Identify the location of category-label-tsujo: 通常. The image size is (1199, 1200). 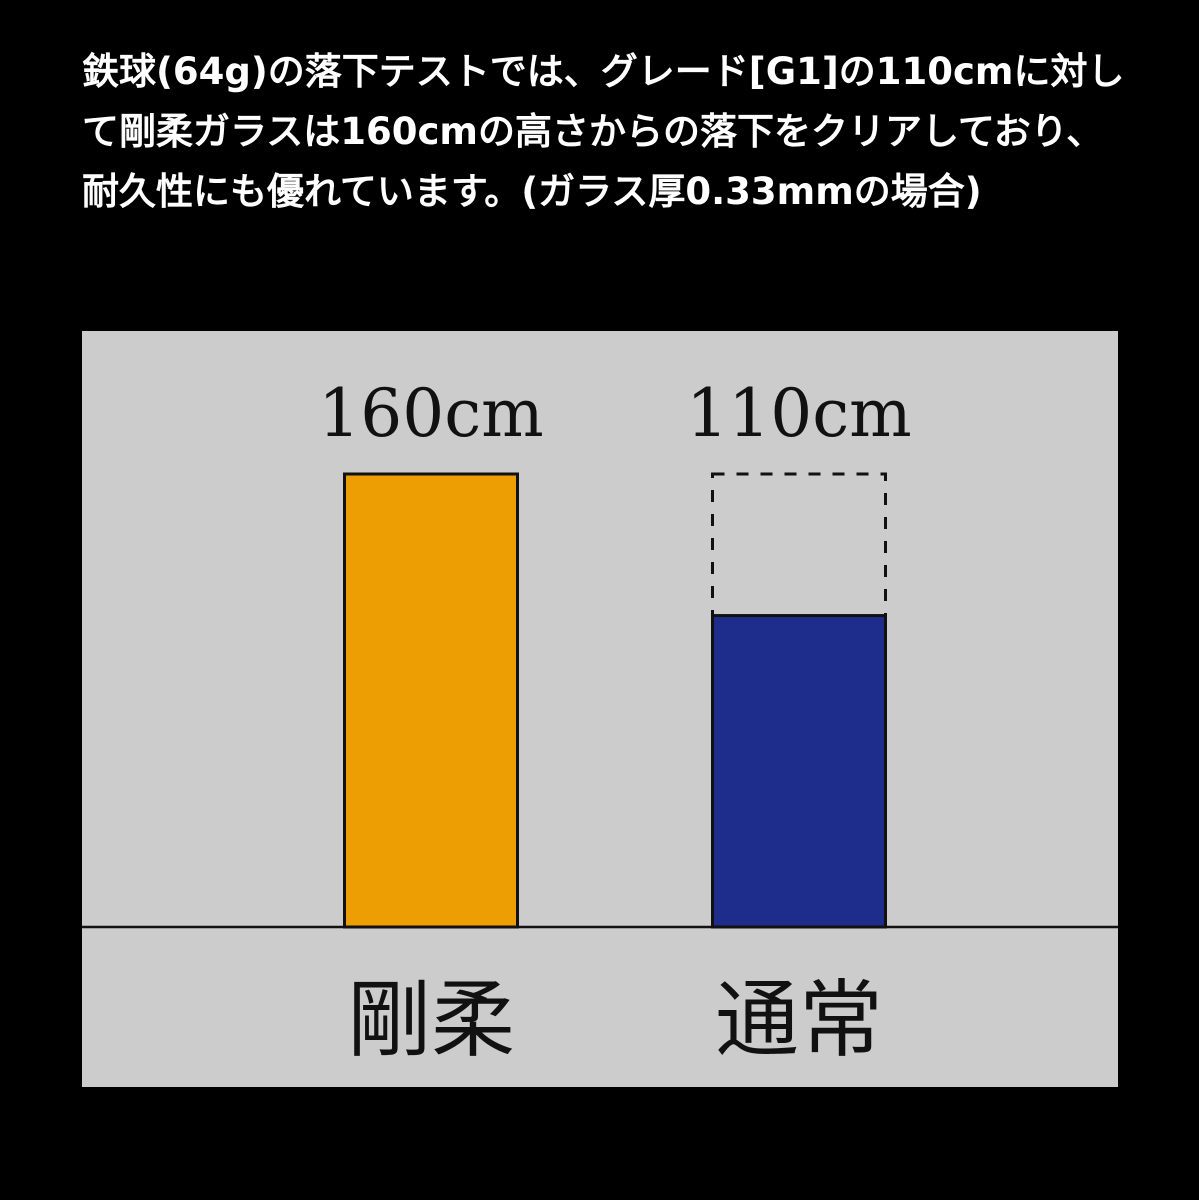
(799, 1020).